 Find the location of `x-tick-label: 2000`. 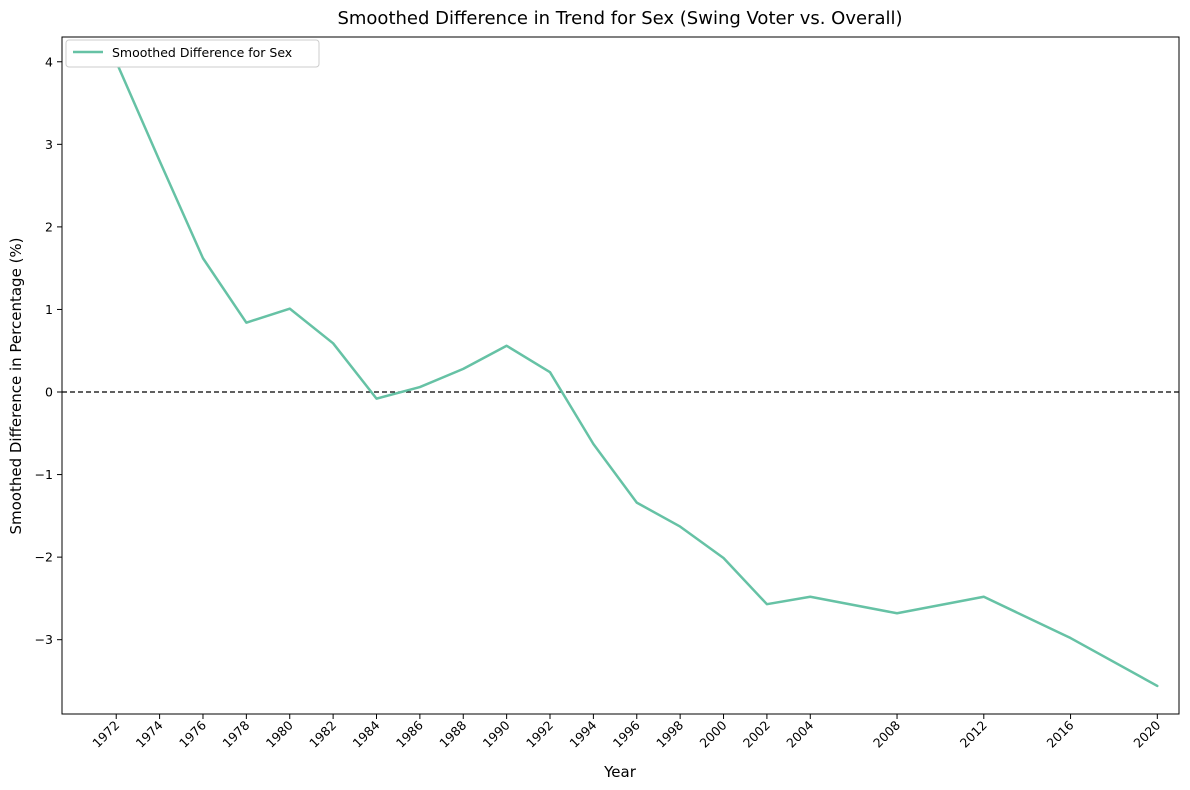

x-tick-label: 2000 is located at coordinates (713, 733).